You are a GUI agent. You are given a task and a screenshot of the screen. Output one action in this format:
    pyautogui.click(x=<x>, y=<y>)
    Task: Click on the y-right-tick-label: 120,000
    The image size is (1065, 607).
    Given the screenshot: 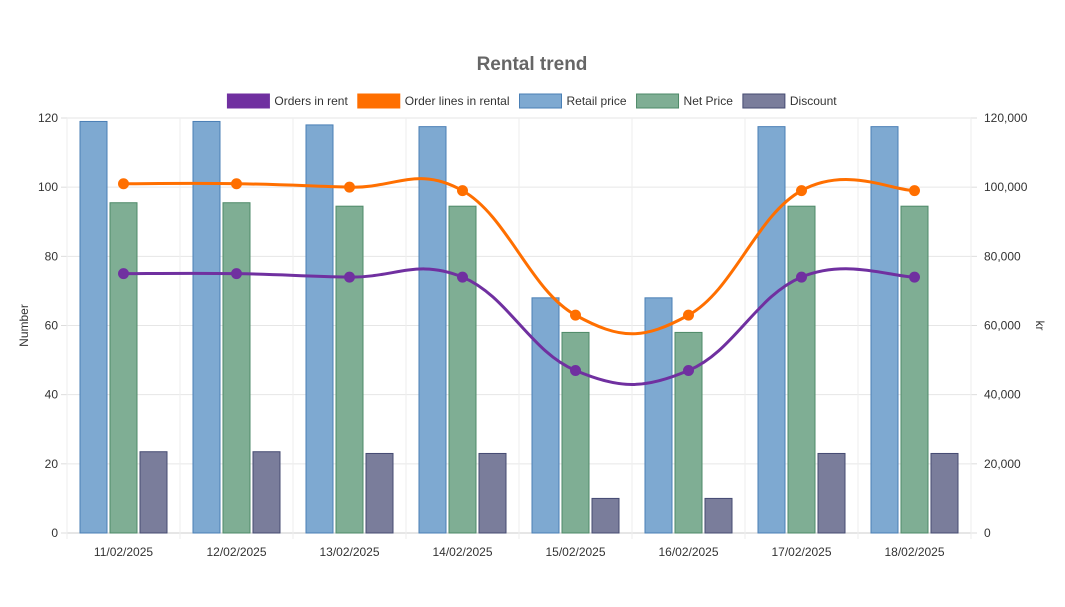 What is the action you would take?
    pyautogui.click(x=1006, y=118)
    